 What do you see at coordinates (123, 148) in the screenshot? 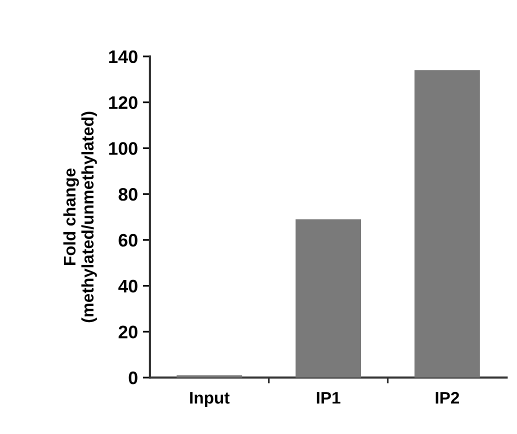
I see `y-tick-label: 100` at bounding box center [123, 148].